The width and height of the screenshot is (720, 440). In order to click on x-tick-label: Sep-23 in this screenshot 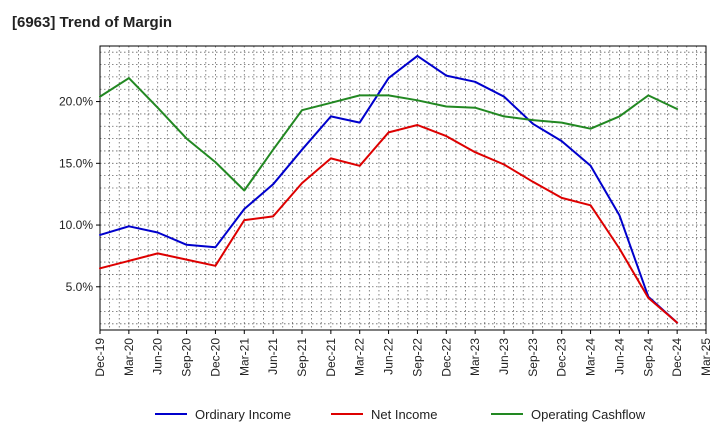, I will do `click(533, 357)`.